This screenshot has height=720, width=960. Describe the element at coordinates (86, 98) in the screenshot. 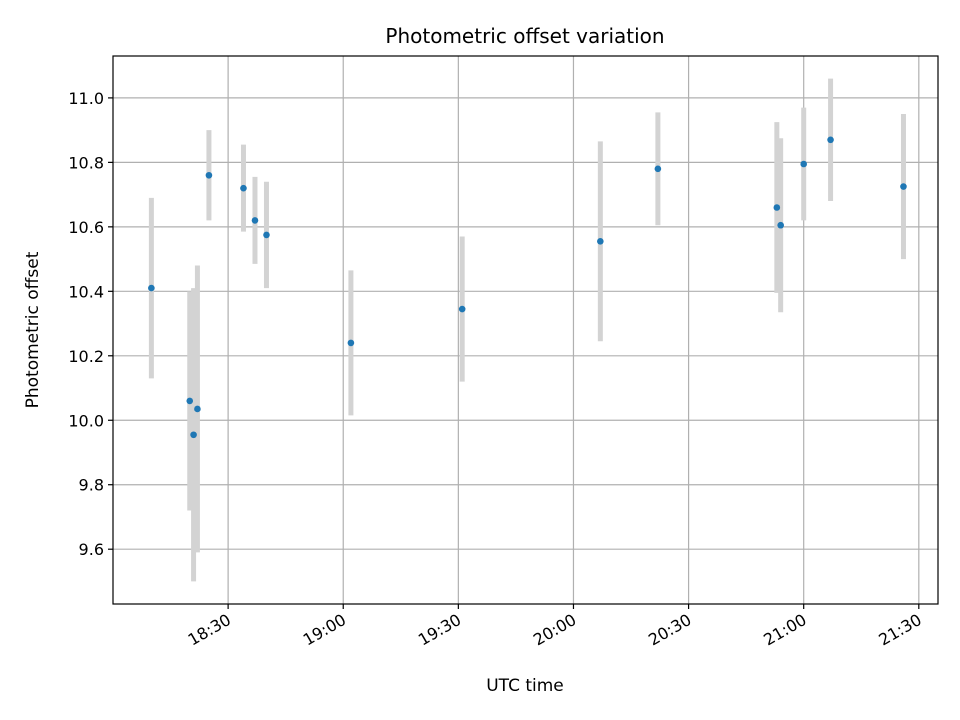

I see `y-tick-label: 11.0` at that location.